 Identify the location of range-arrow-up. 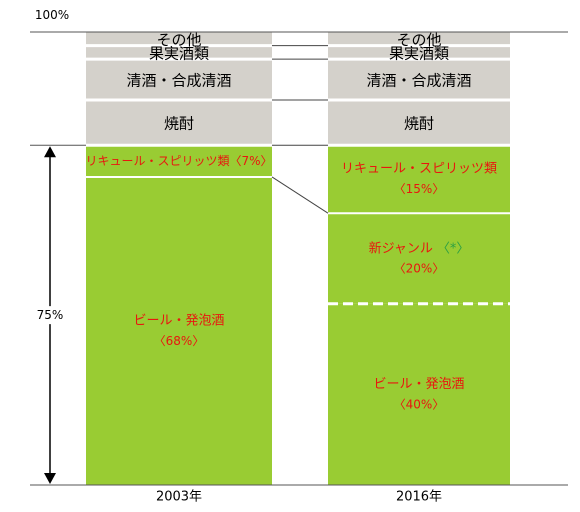
(50, 152).